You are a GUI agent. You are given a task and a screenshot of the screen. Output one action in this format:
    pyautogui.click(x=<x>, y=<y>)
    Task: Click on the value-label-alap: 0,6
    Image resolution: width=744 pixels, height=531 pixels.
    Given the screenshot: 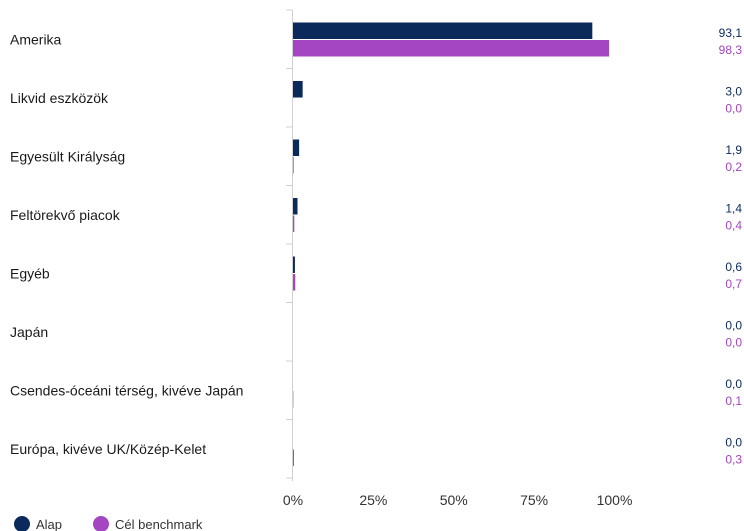 What is the action you would take?
    pyautogui.click(x=733, y=267)
    